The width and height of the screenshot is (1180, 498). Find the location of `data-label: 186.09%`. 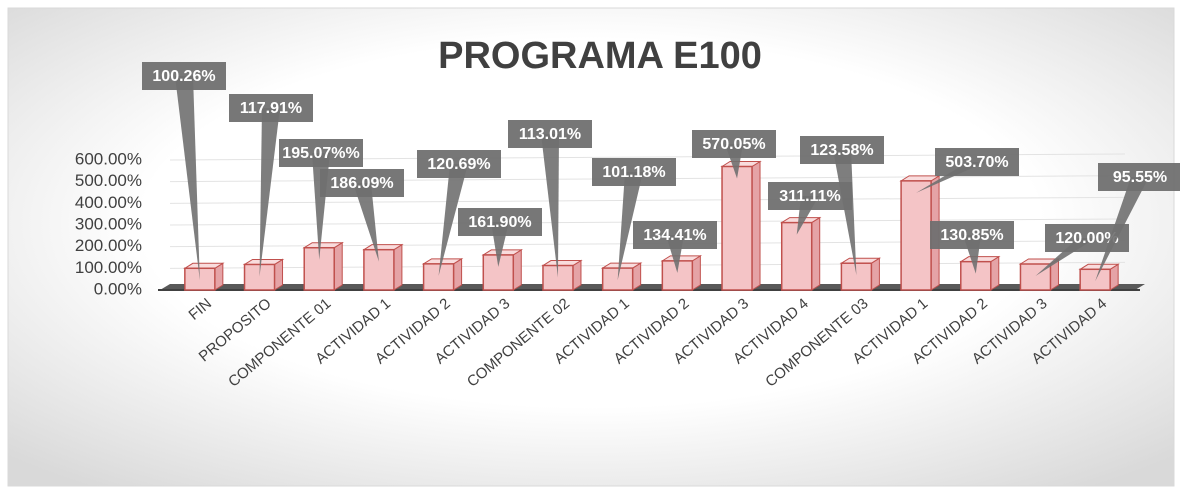

data-label: 186.09% is located at coordinates (361, 183).